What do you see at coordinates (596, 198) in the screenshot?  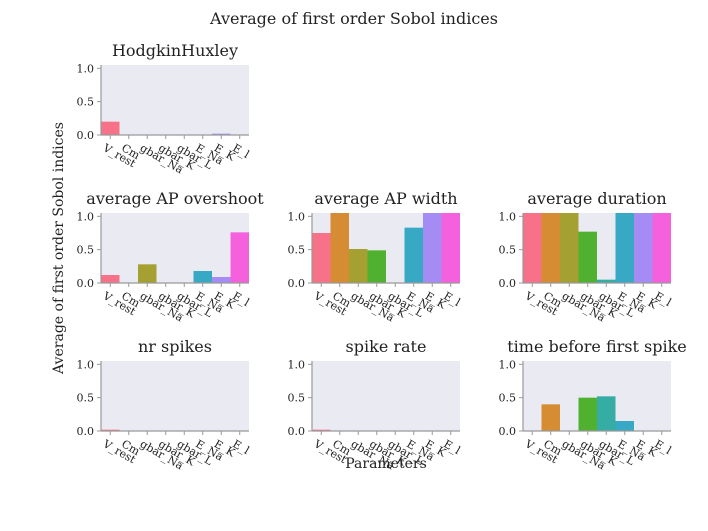 I see `subplot-title: average duration` at bounding box center [596, 198].